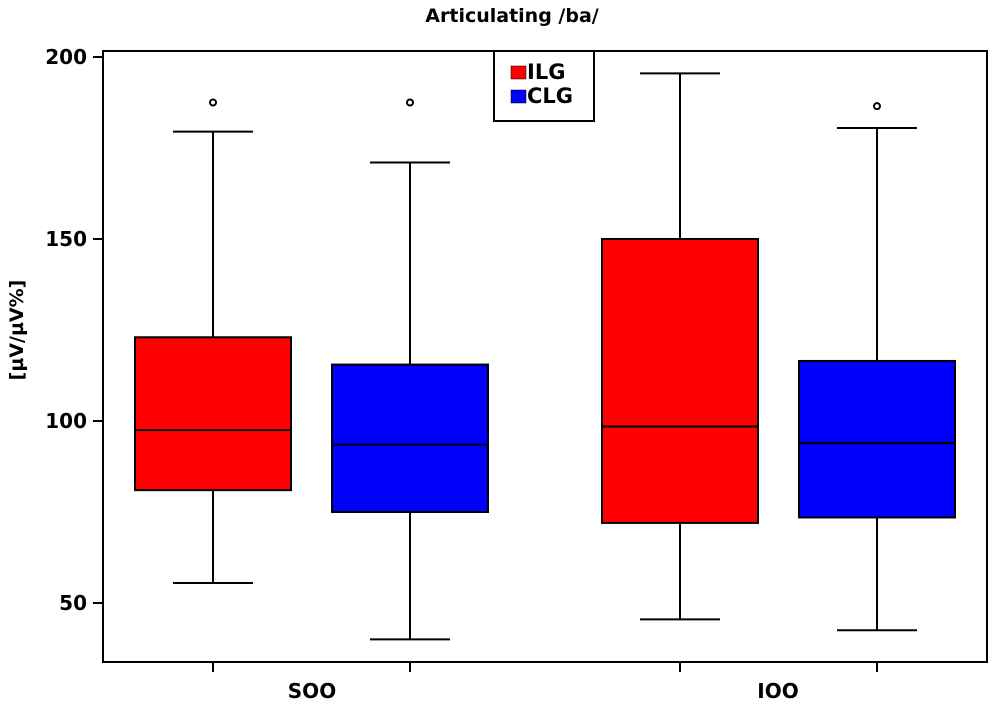  Describe the element at coordinates (546, 72) in the screenshot. I see `legend-label-ilg: ILG` at that location.